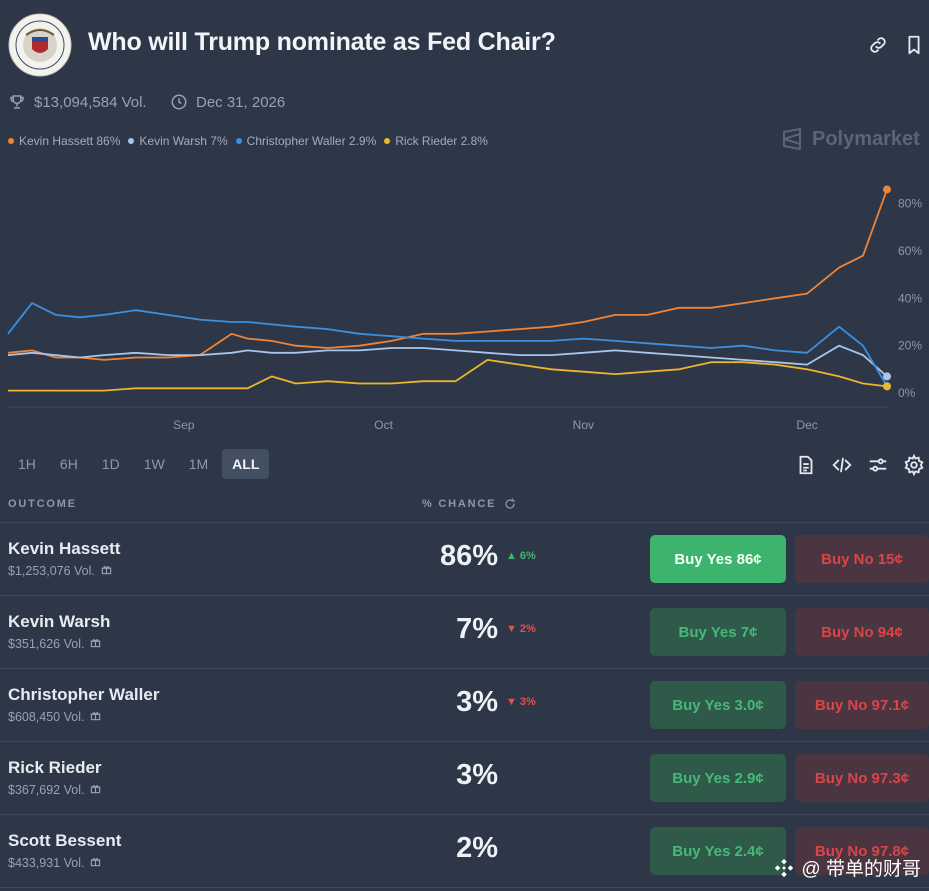  I want to click on chance-change: ▼ 2%, so click(521, 629).